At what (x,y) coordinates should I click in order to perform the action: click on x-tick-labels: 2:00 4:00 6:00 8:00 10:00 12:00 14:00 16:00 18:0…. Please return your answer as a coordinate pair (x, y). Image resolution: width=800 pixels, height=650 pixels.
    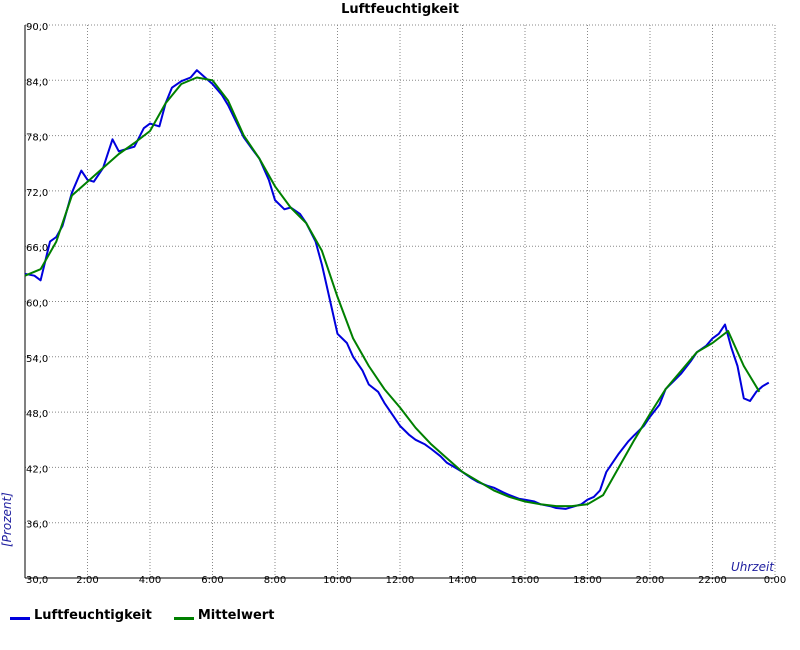
    Looking at the image, I should click on (431, 580).